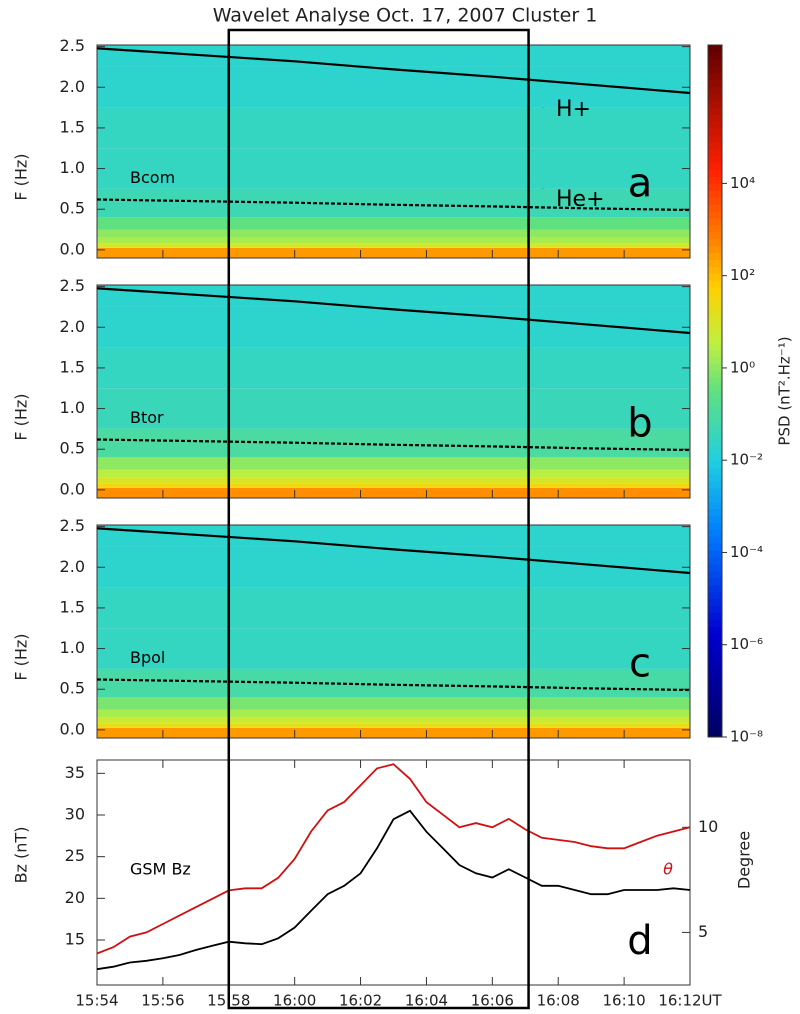  What do you see at coordinates (640, 664) in the screenshot?
I see `panel-letter: c` at bounding box center [640, 664].